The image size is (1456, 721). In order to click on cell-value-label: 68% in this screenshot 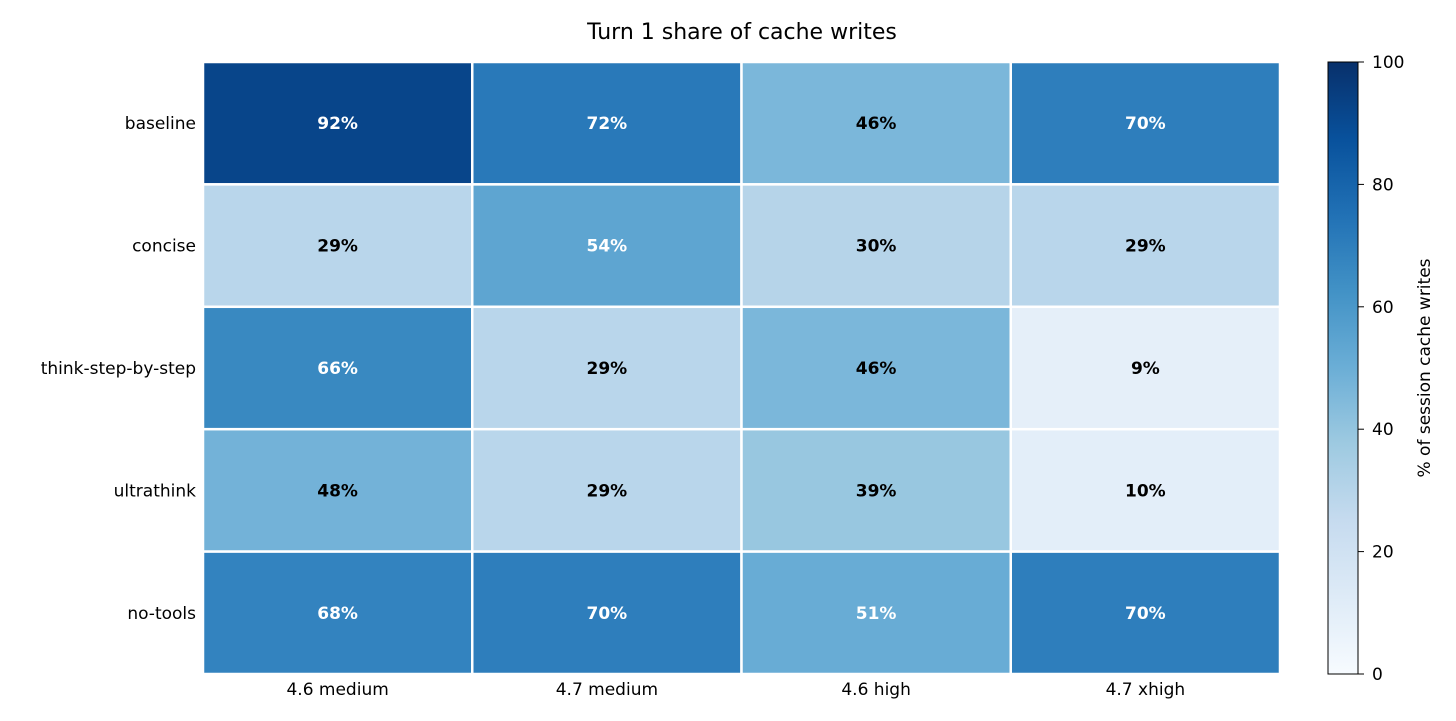, I will do `click(337, 614)`.